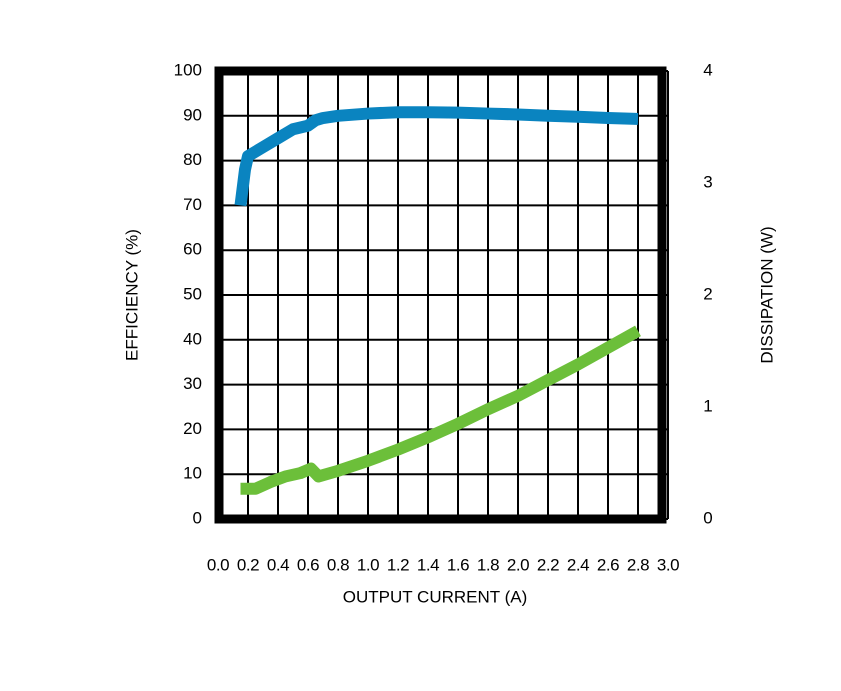 This screenshot has height=691, width=841. What do you see at coordinates (192, 338) in the screenshot?
I see `y-tick-label: 40` at bounding box center [192, 338].